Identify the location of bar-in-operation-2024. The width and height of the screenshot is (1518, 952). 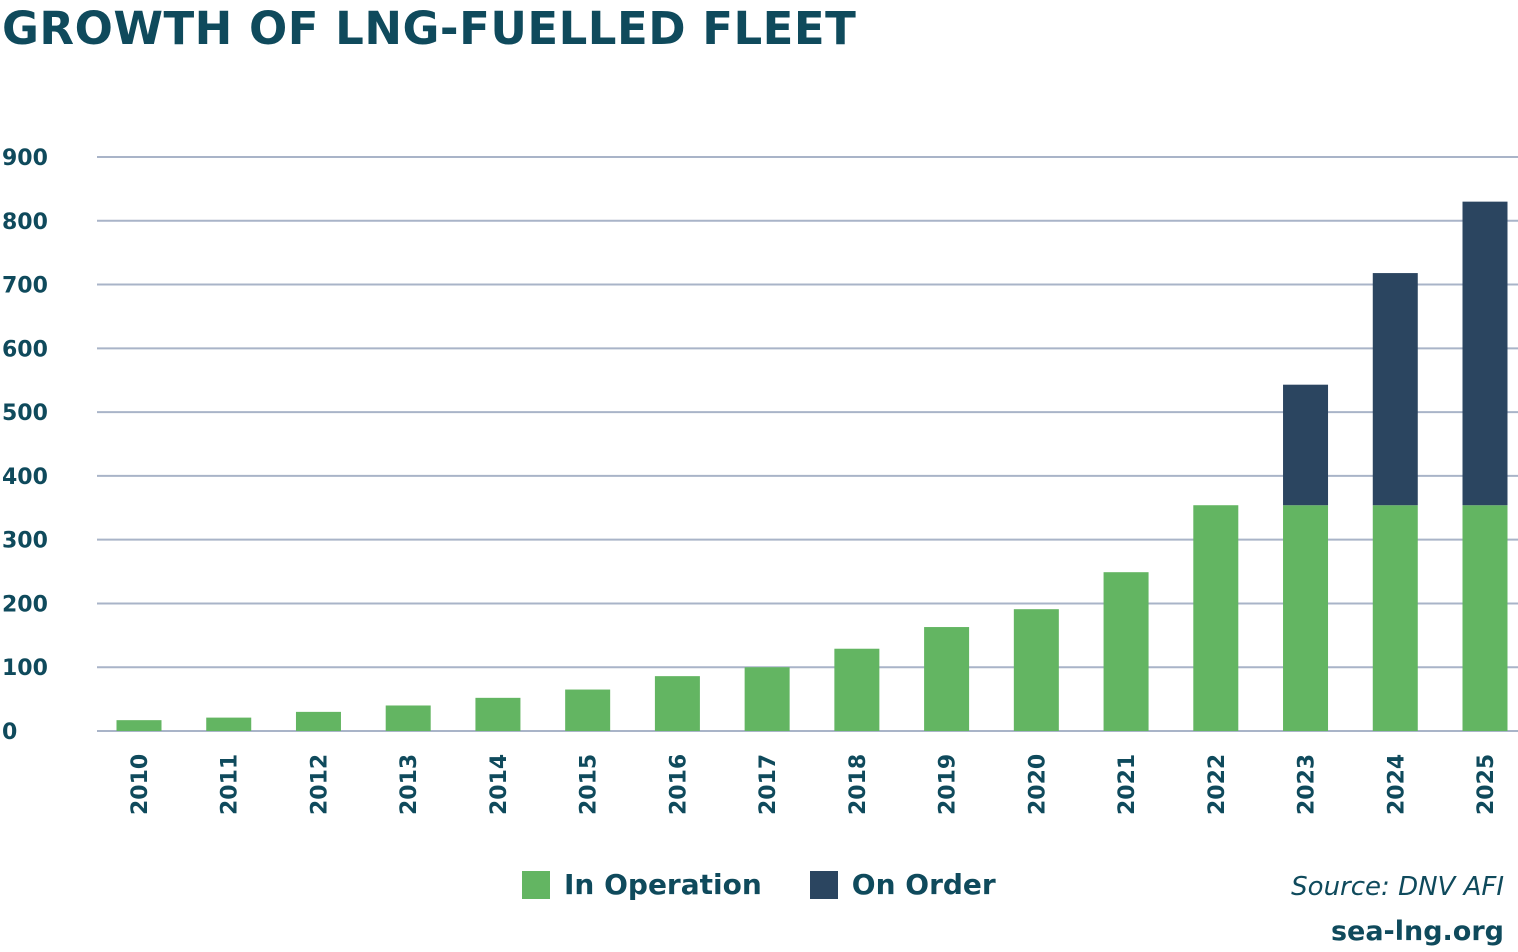
(1395, 618).